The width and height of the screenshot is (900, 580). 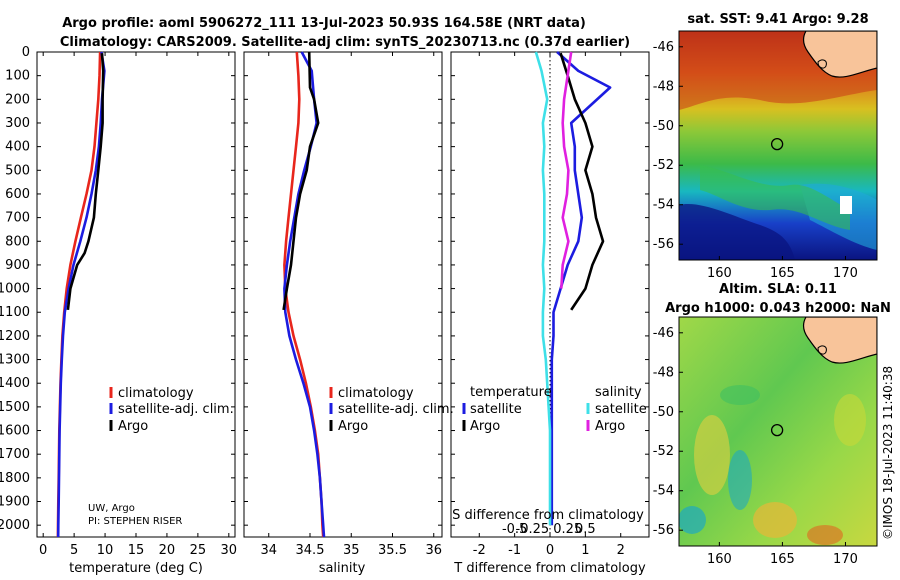 I want to click on depth-tick-label: 100, so click(x=17, y=76).